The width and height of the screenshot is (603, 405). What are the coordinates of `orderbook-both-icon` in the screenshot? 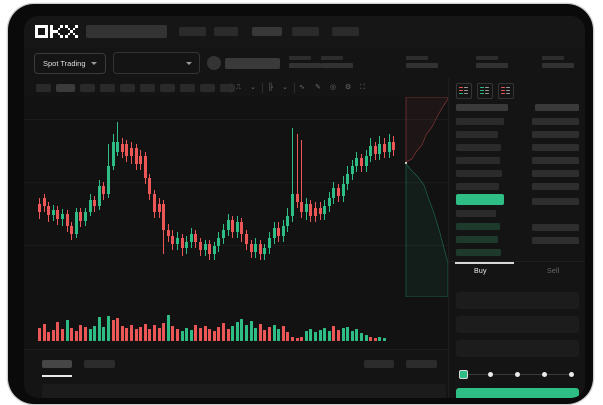 It's located at (464, 91).